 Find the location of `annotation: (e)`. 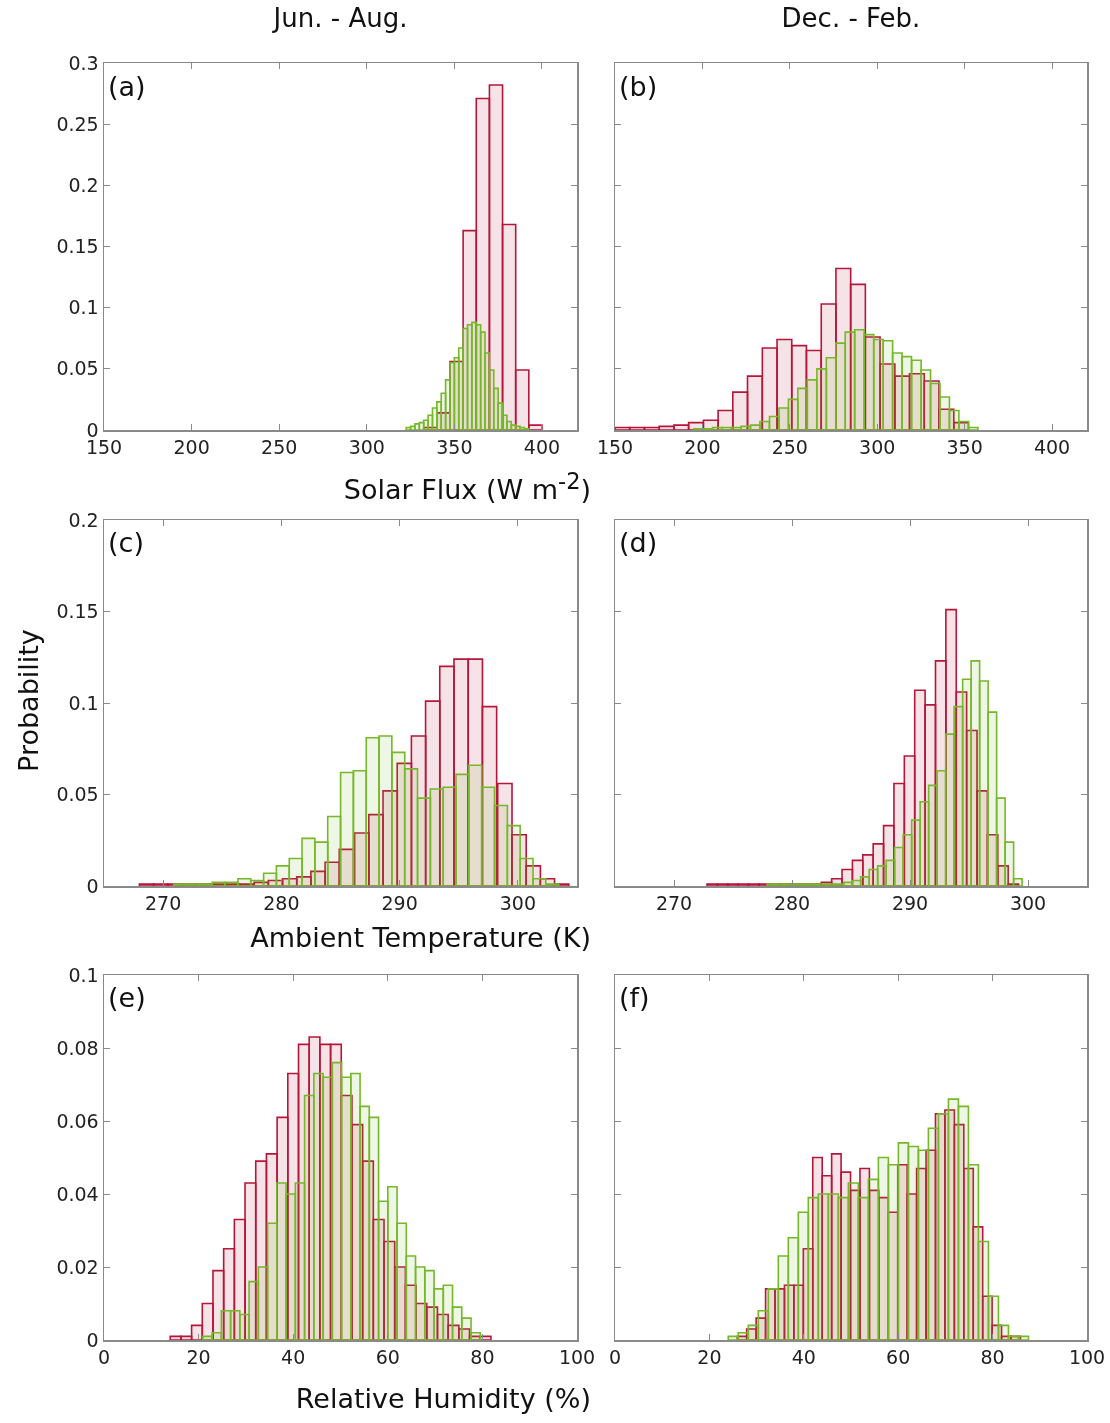

annotation: (e) is located at coordinates (127, 997).